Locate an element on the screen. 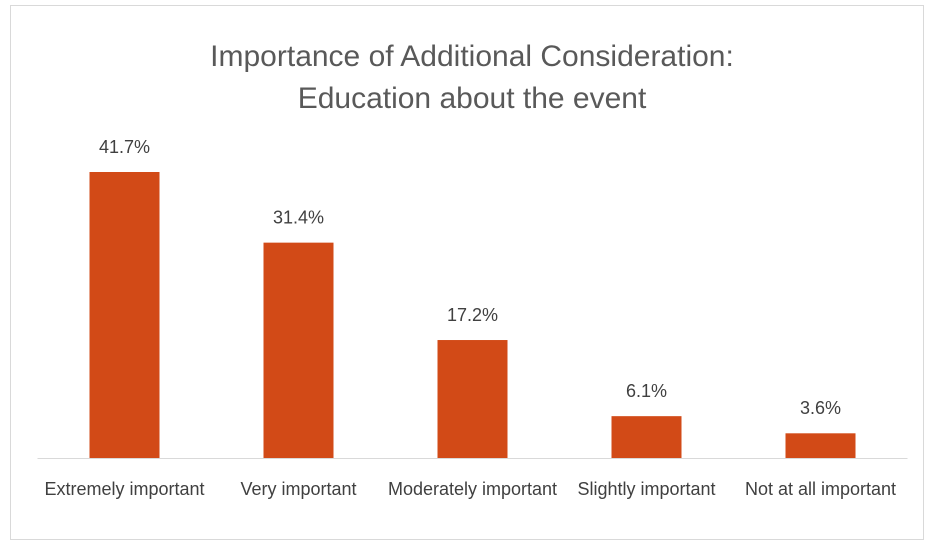 Image resolution: width=932 pixels, height=544 pixels. x-tick-label: Moderately important is located at coordinates (472, 489).